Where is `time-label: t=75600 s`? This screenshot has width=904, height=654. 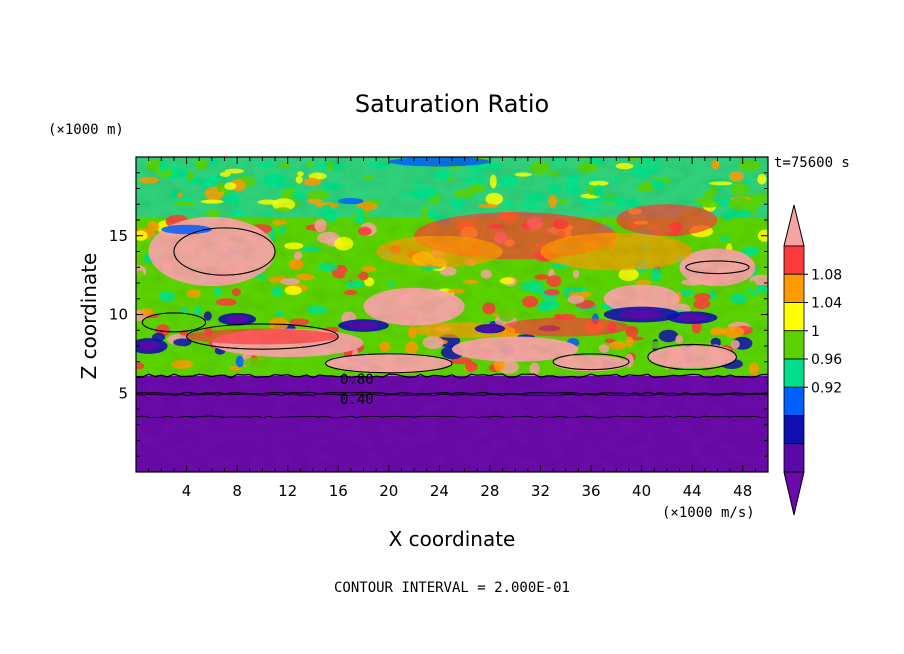 time-label: t=75600 s is located at coordinates (812, 163).